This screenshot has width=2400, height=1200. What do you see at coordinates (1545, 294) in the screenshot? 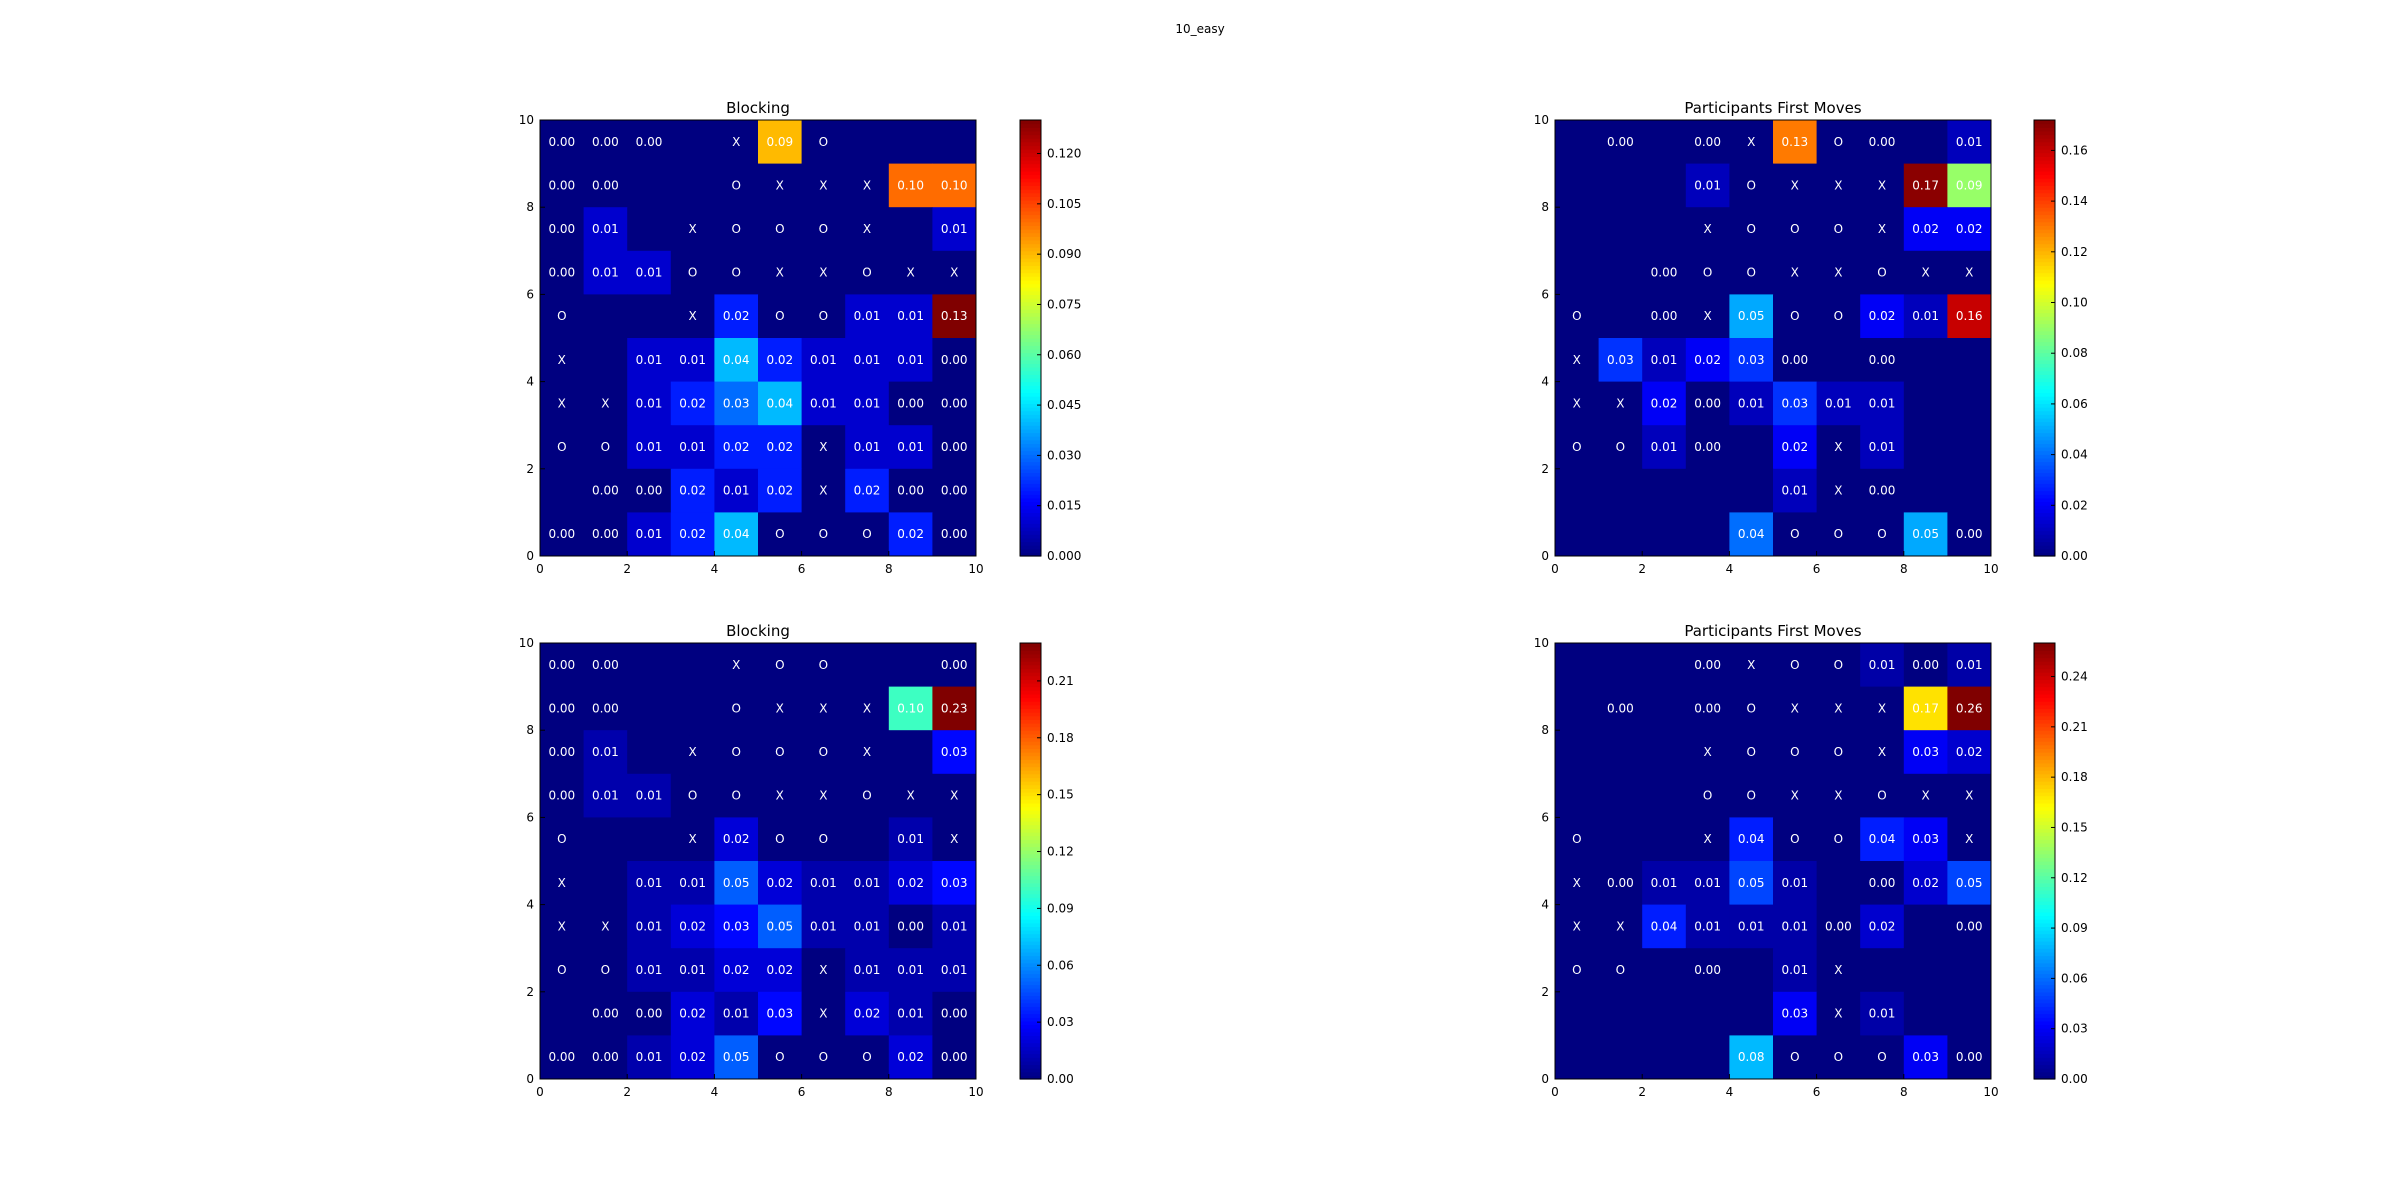
I see `y-tick-label: 6` at bounding box center [1545, 294].